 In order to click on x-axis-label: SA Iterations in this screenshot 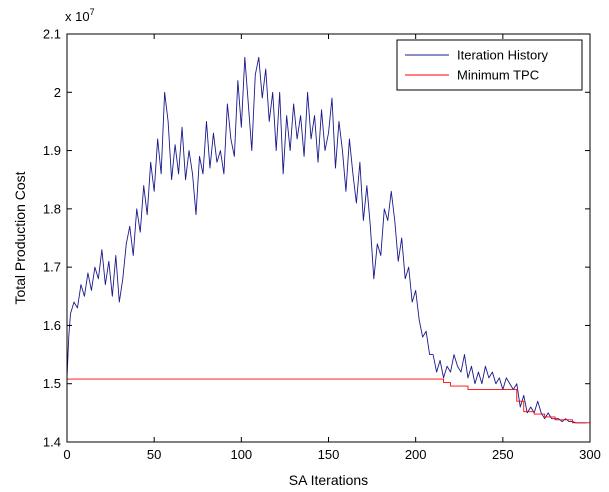, I will do `click(328, 480)`.